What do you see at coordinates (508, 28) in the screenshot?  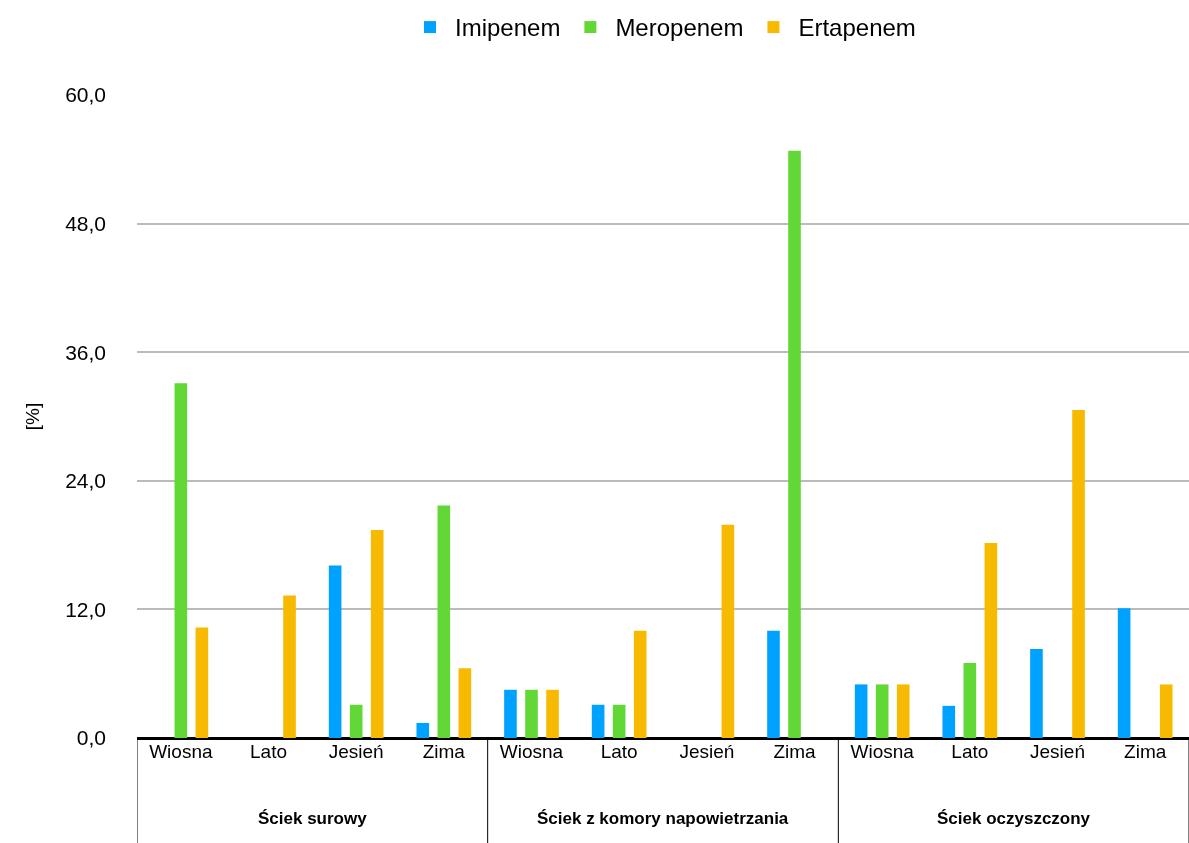 I see `legend-label: Imipenem` at bounding box center [508, 28].